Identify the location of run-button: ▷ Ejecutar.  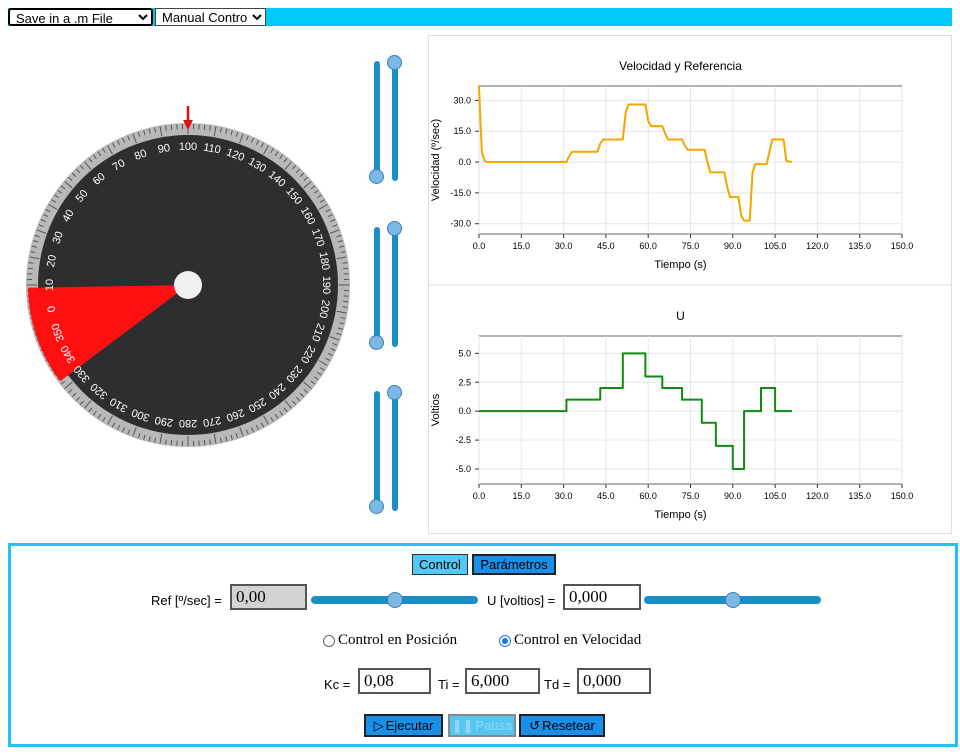
(403, 725).